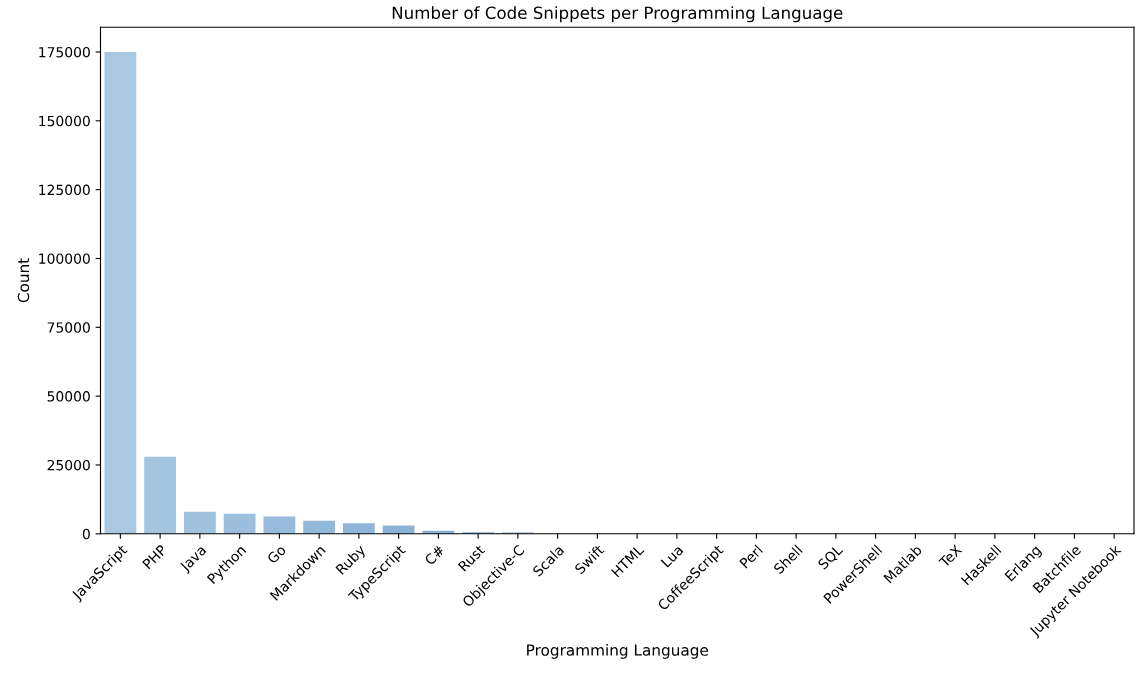 The width and height of the screenshot is (1142, 680). What do you see at coordinates (64, 258) in the screenshot?
I see `y-tick-label: 100000` at bounding box center [64, 258].